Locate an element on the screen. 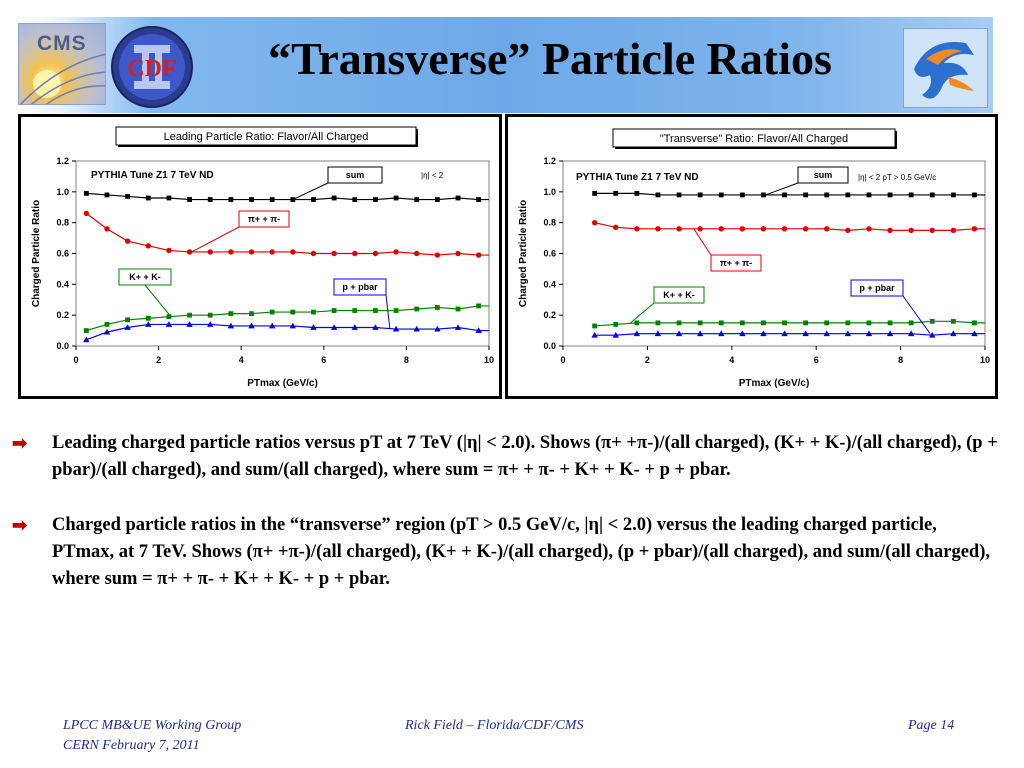 The image size is (1024, 768). footer-page-number: Page 14 is located at coordinates (931, 725).